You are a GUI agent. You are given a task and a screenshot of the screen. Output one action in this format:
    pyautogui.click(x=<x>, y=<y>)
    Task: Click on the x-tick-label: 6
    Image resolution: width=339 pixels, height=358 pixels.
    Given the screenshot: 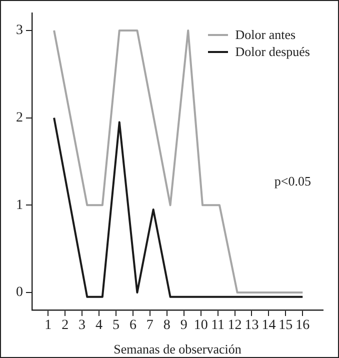 What is the action you would take?
    pyautogui.click(x=132, y=326)
    